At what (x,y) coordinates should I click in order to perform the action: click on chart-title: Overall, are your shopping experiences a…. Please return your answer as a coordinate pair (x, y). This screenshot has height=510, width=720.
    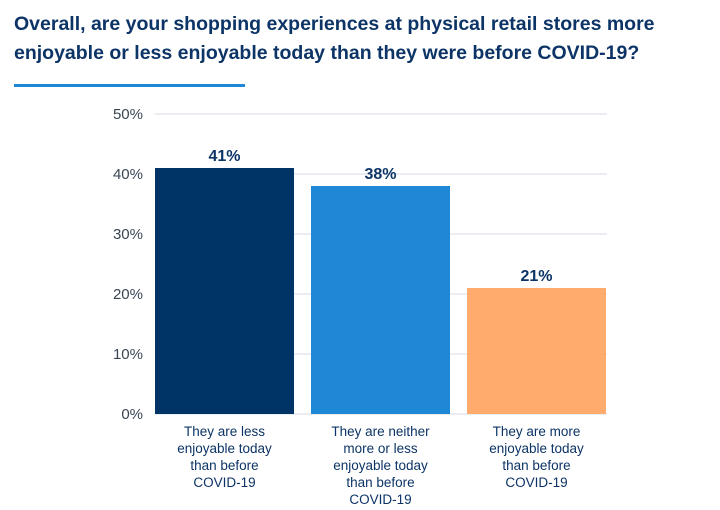
    Looking at the image, I should click on (334, 38).